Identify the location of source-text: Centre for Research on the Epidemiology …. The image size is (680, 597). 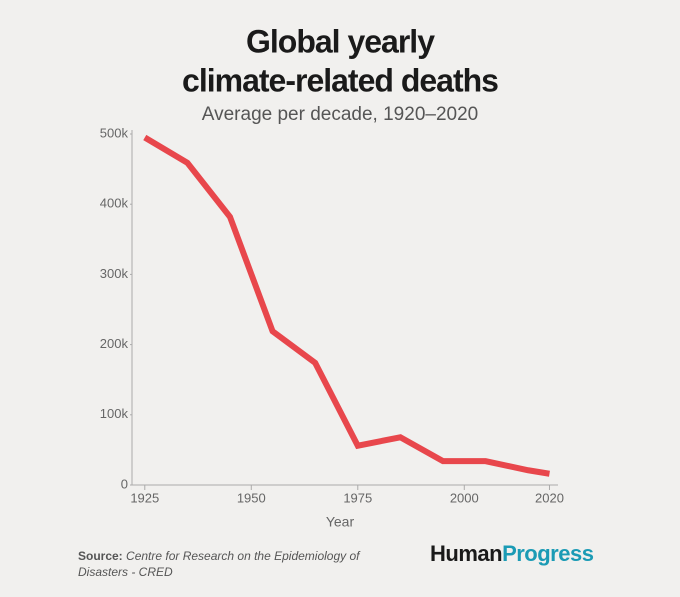
(219, 564).